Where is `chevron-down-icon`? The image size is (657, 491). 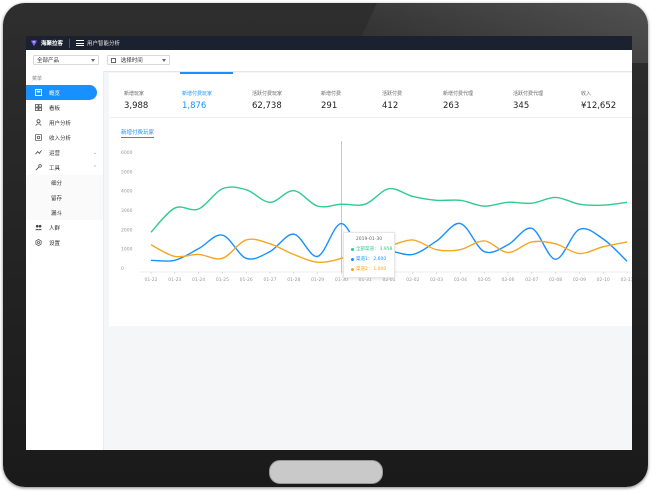 chevron-down-icon is located at coordinates (164, 60).